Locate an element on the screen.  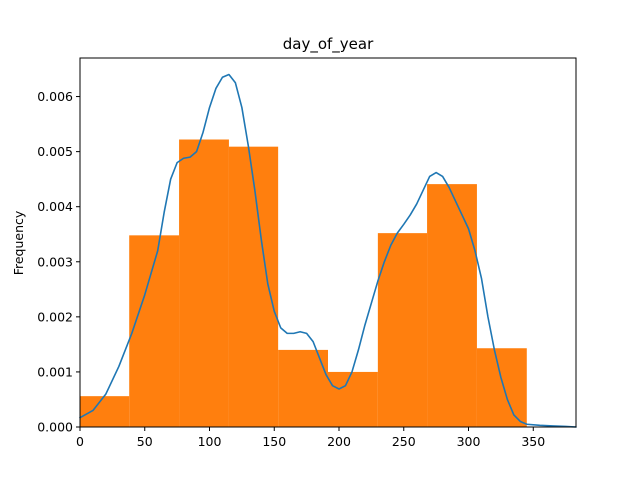
chart-title: day_of_year is located at coordinates (328, 44).